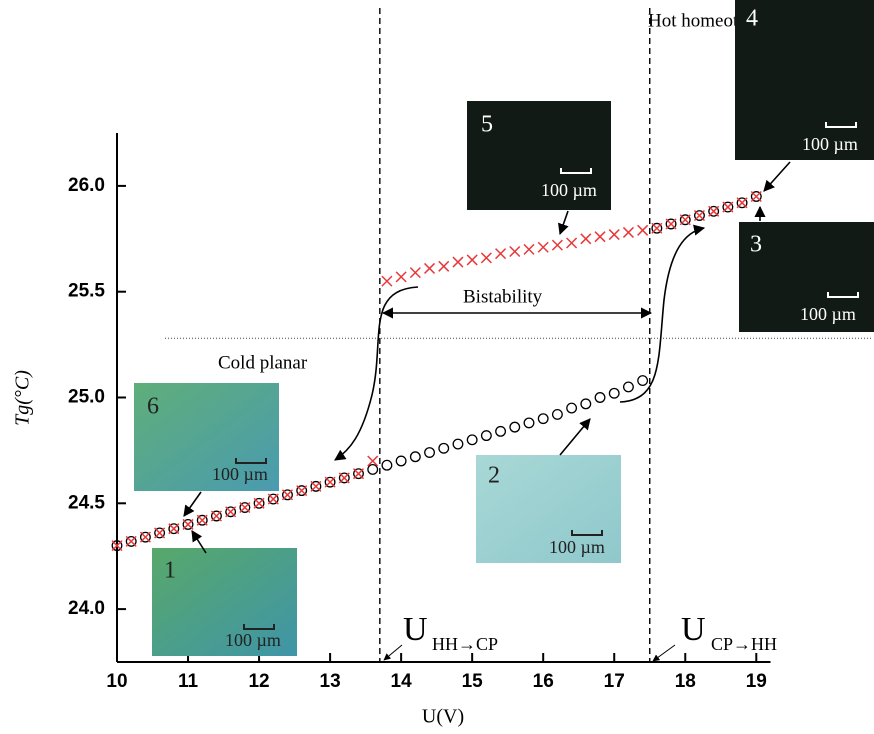 The image size is (874, 734). What do you see at coordinates (614, 681) in the screenshot?
I see `x-tick-label: 17` at bounding box center [614, 681].